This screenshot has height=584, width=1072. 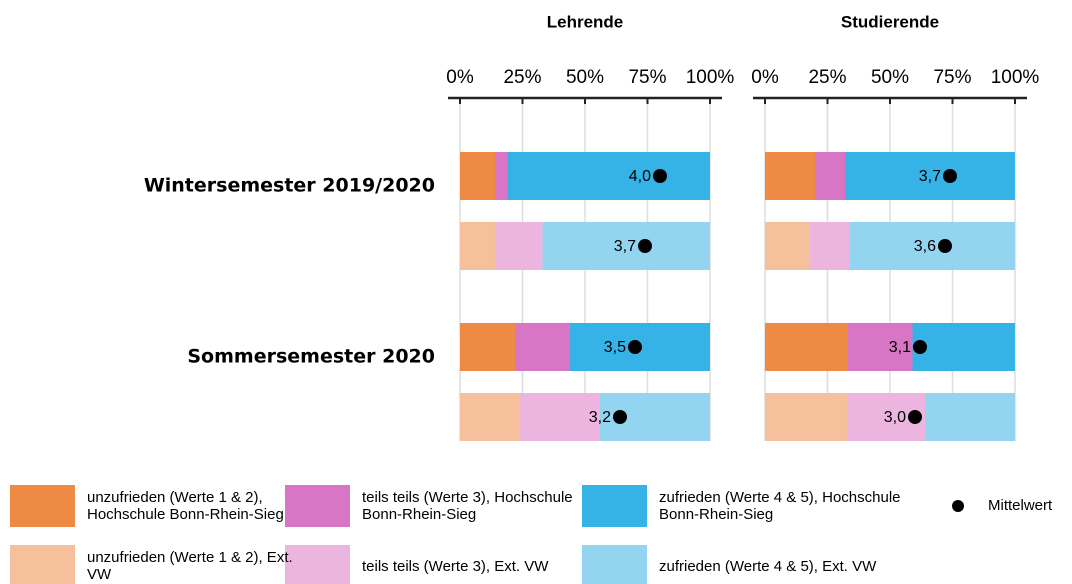 I want to click on panel-title: Studierende, so click(x=890, y=21).